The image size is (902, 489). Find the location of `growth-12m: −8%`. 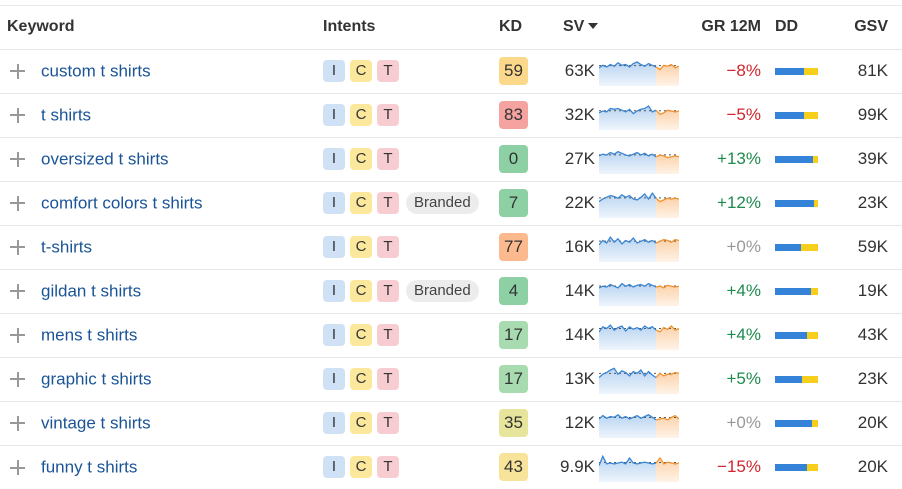

growth-12m: −8% is located at coordinates (728, 71).